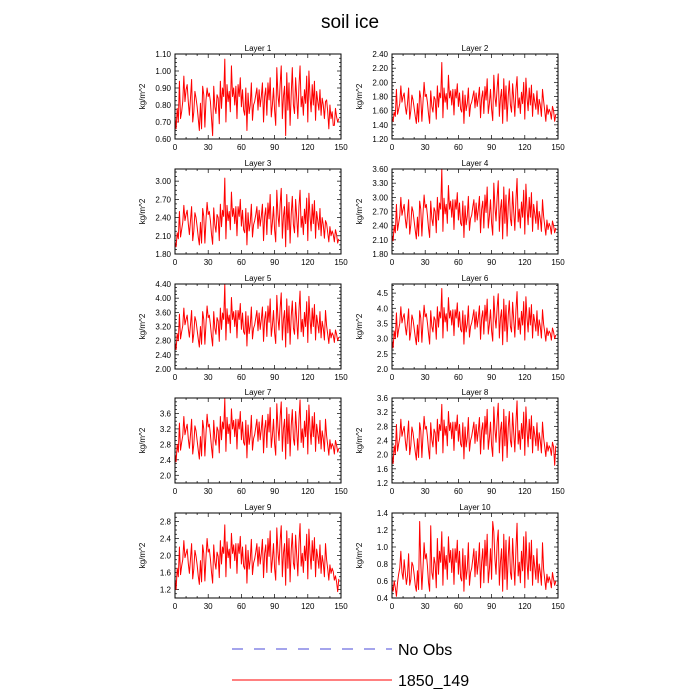 The width and height of the screenshot is (700, 700). What do you see at coordinates (166, 539) in the screenshot?
I see `y-tick-label: 2.4` at bounding box center [166, 539].